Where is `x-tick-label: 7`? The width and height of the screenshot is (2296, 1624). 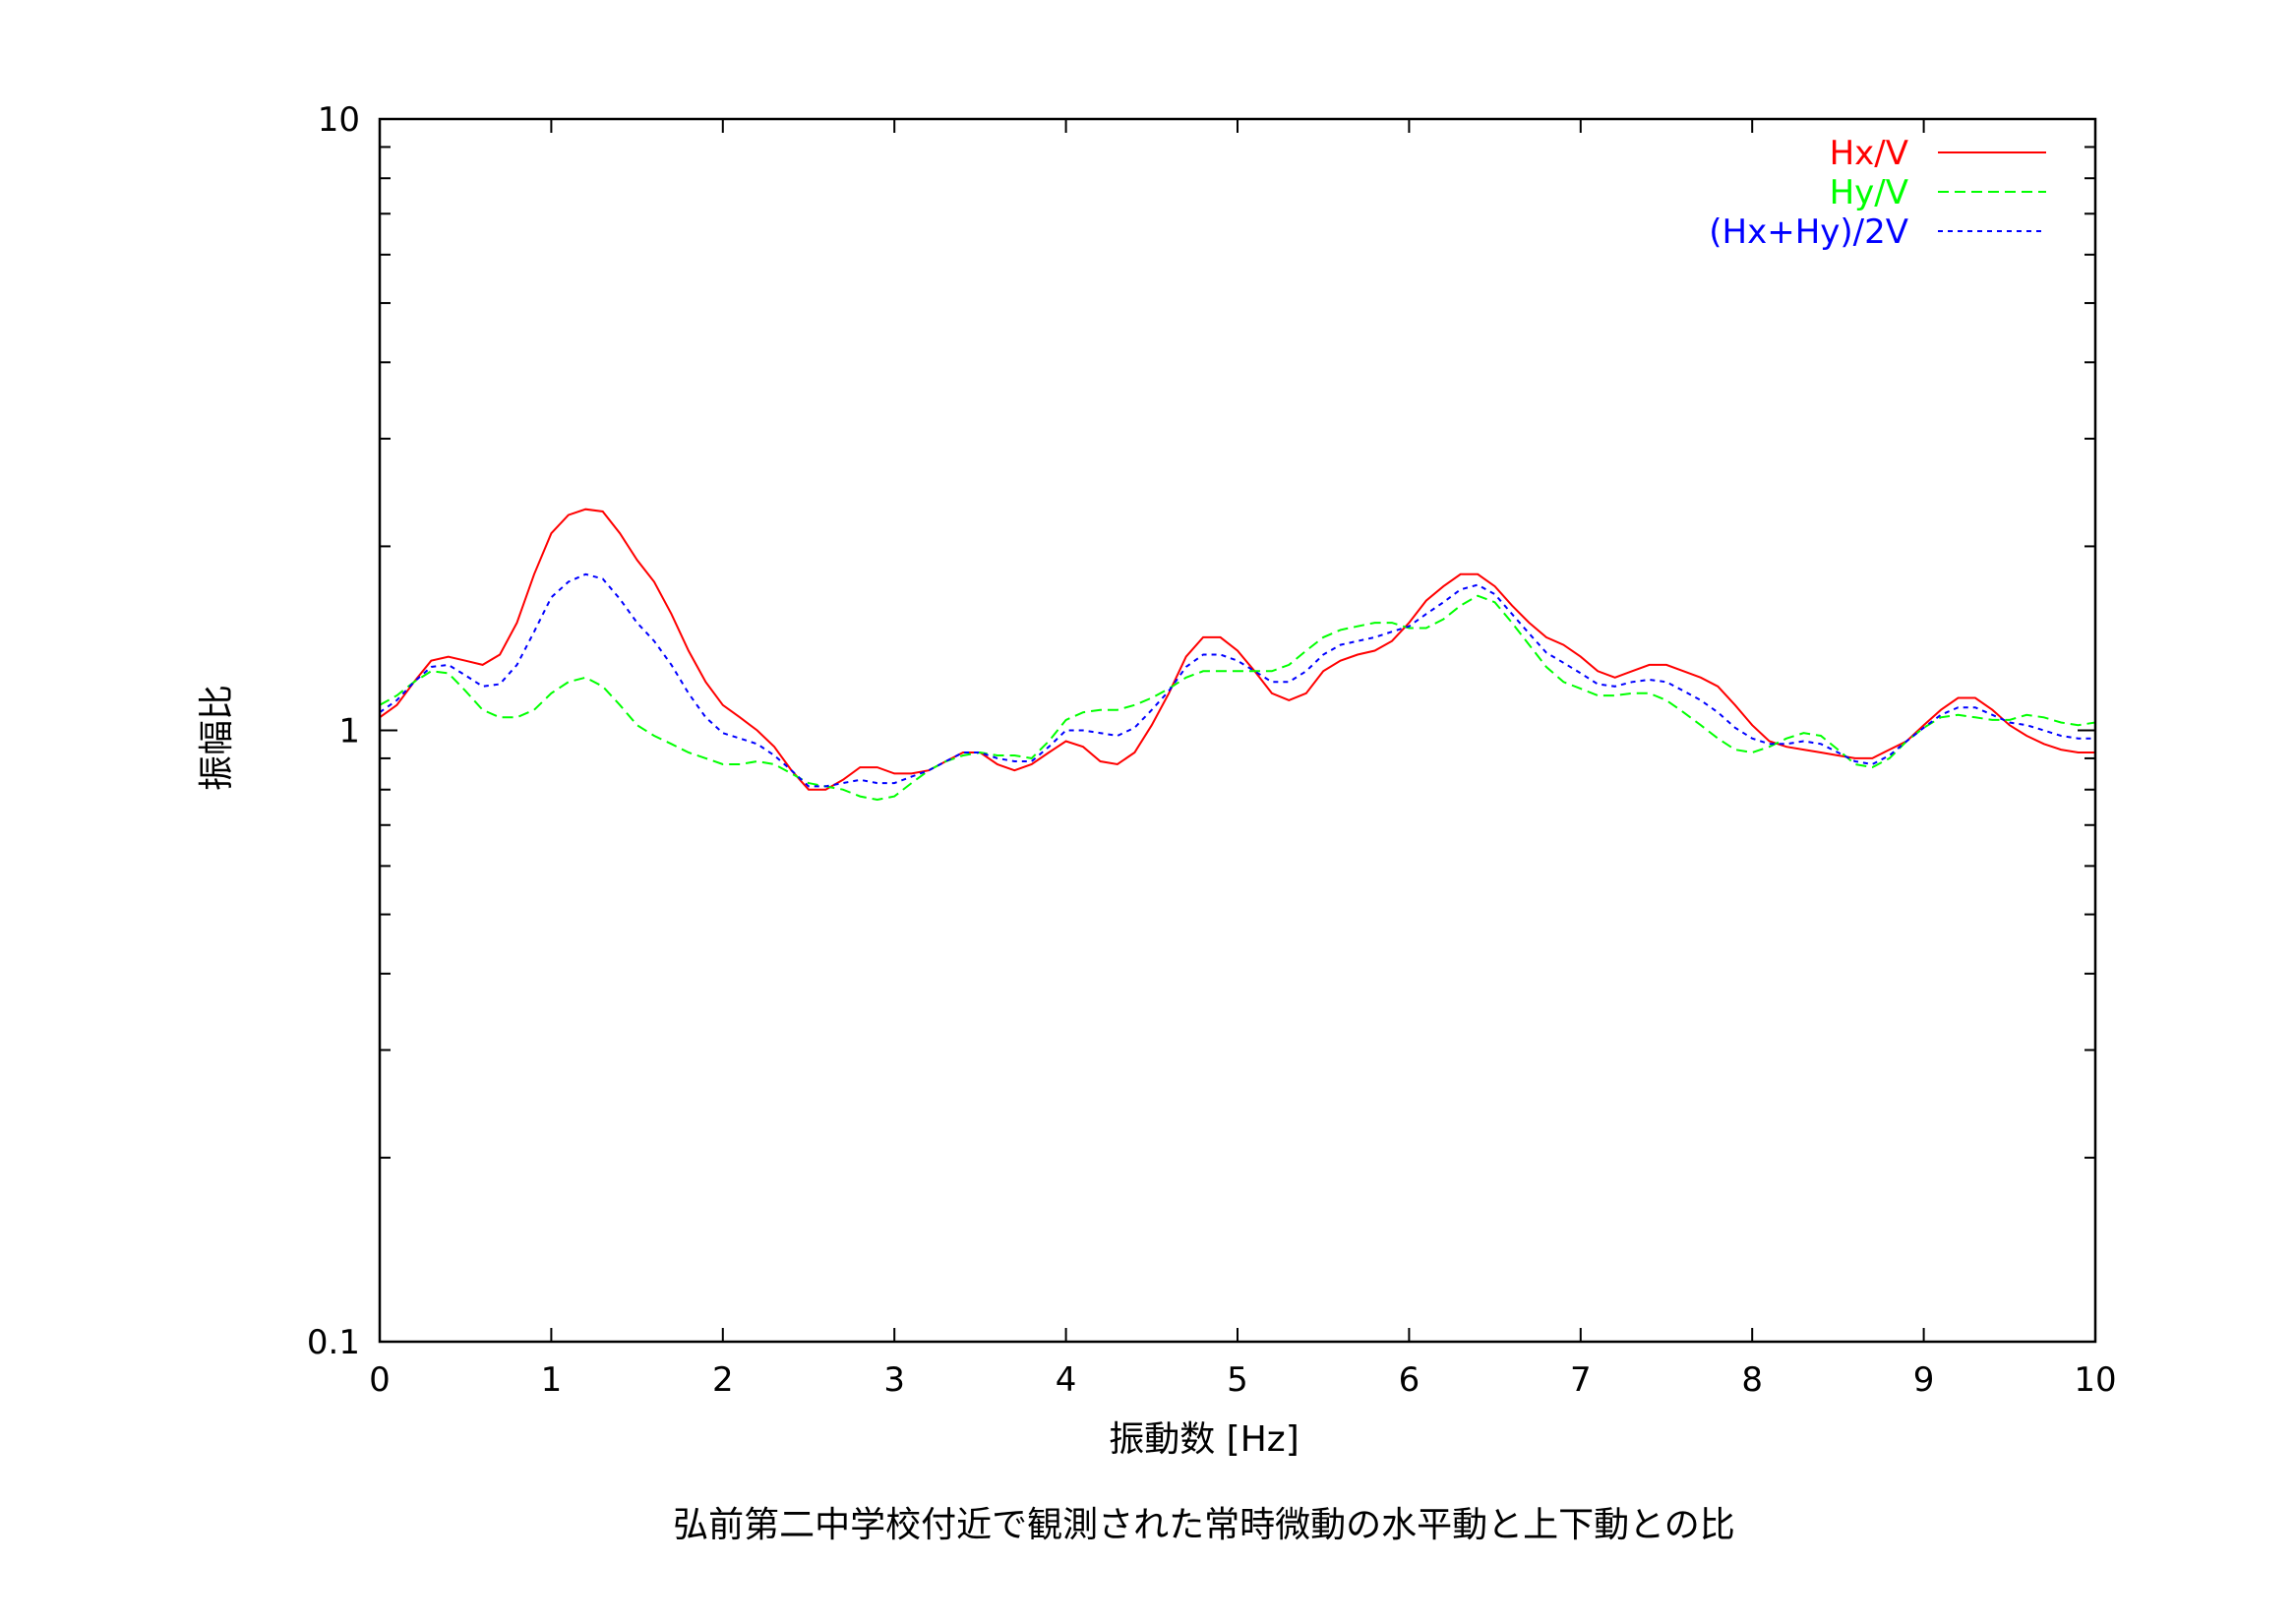
x-tick-label: 7 is located at coordinates (1581, 1380).